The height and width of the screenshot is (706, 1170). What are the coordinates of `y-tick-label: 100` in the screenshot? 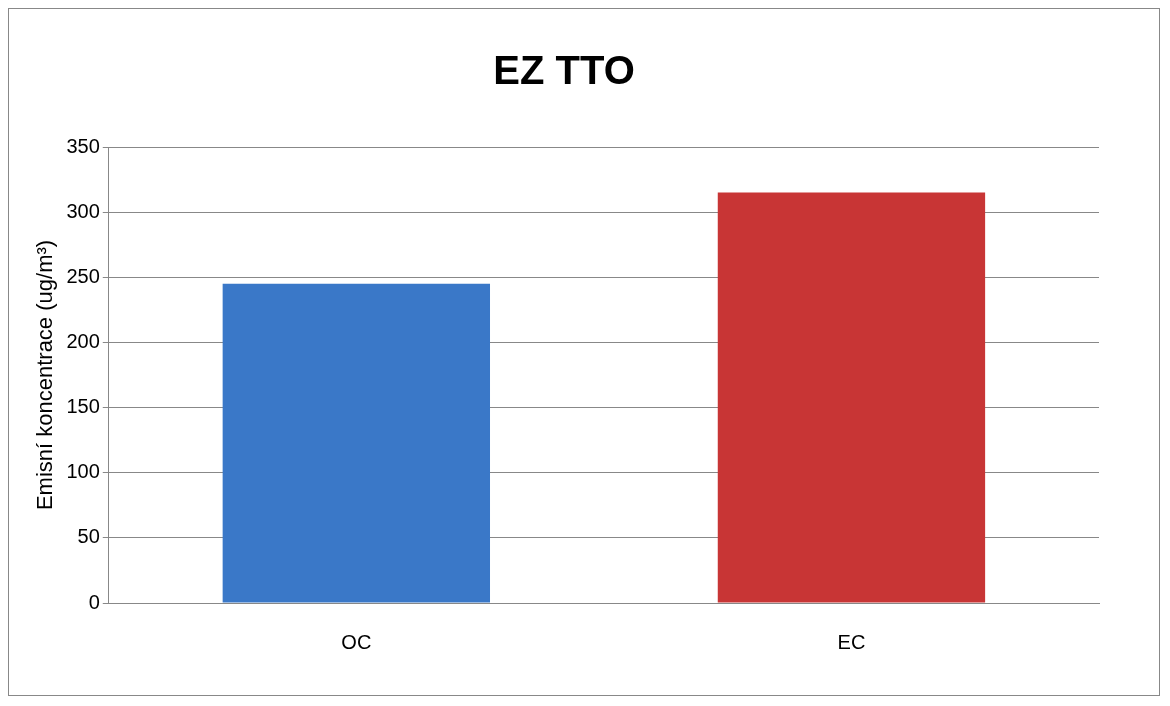 It's located at (83, 471).